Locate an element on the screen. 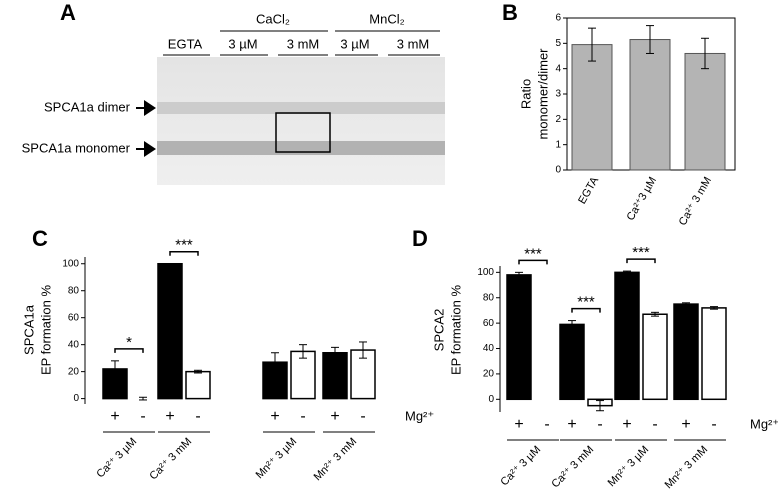 The height and width of the screenshot is (497, 778). band-label: SPCA1a dimer is located at coordinates (87, 106).